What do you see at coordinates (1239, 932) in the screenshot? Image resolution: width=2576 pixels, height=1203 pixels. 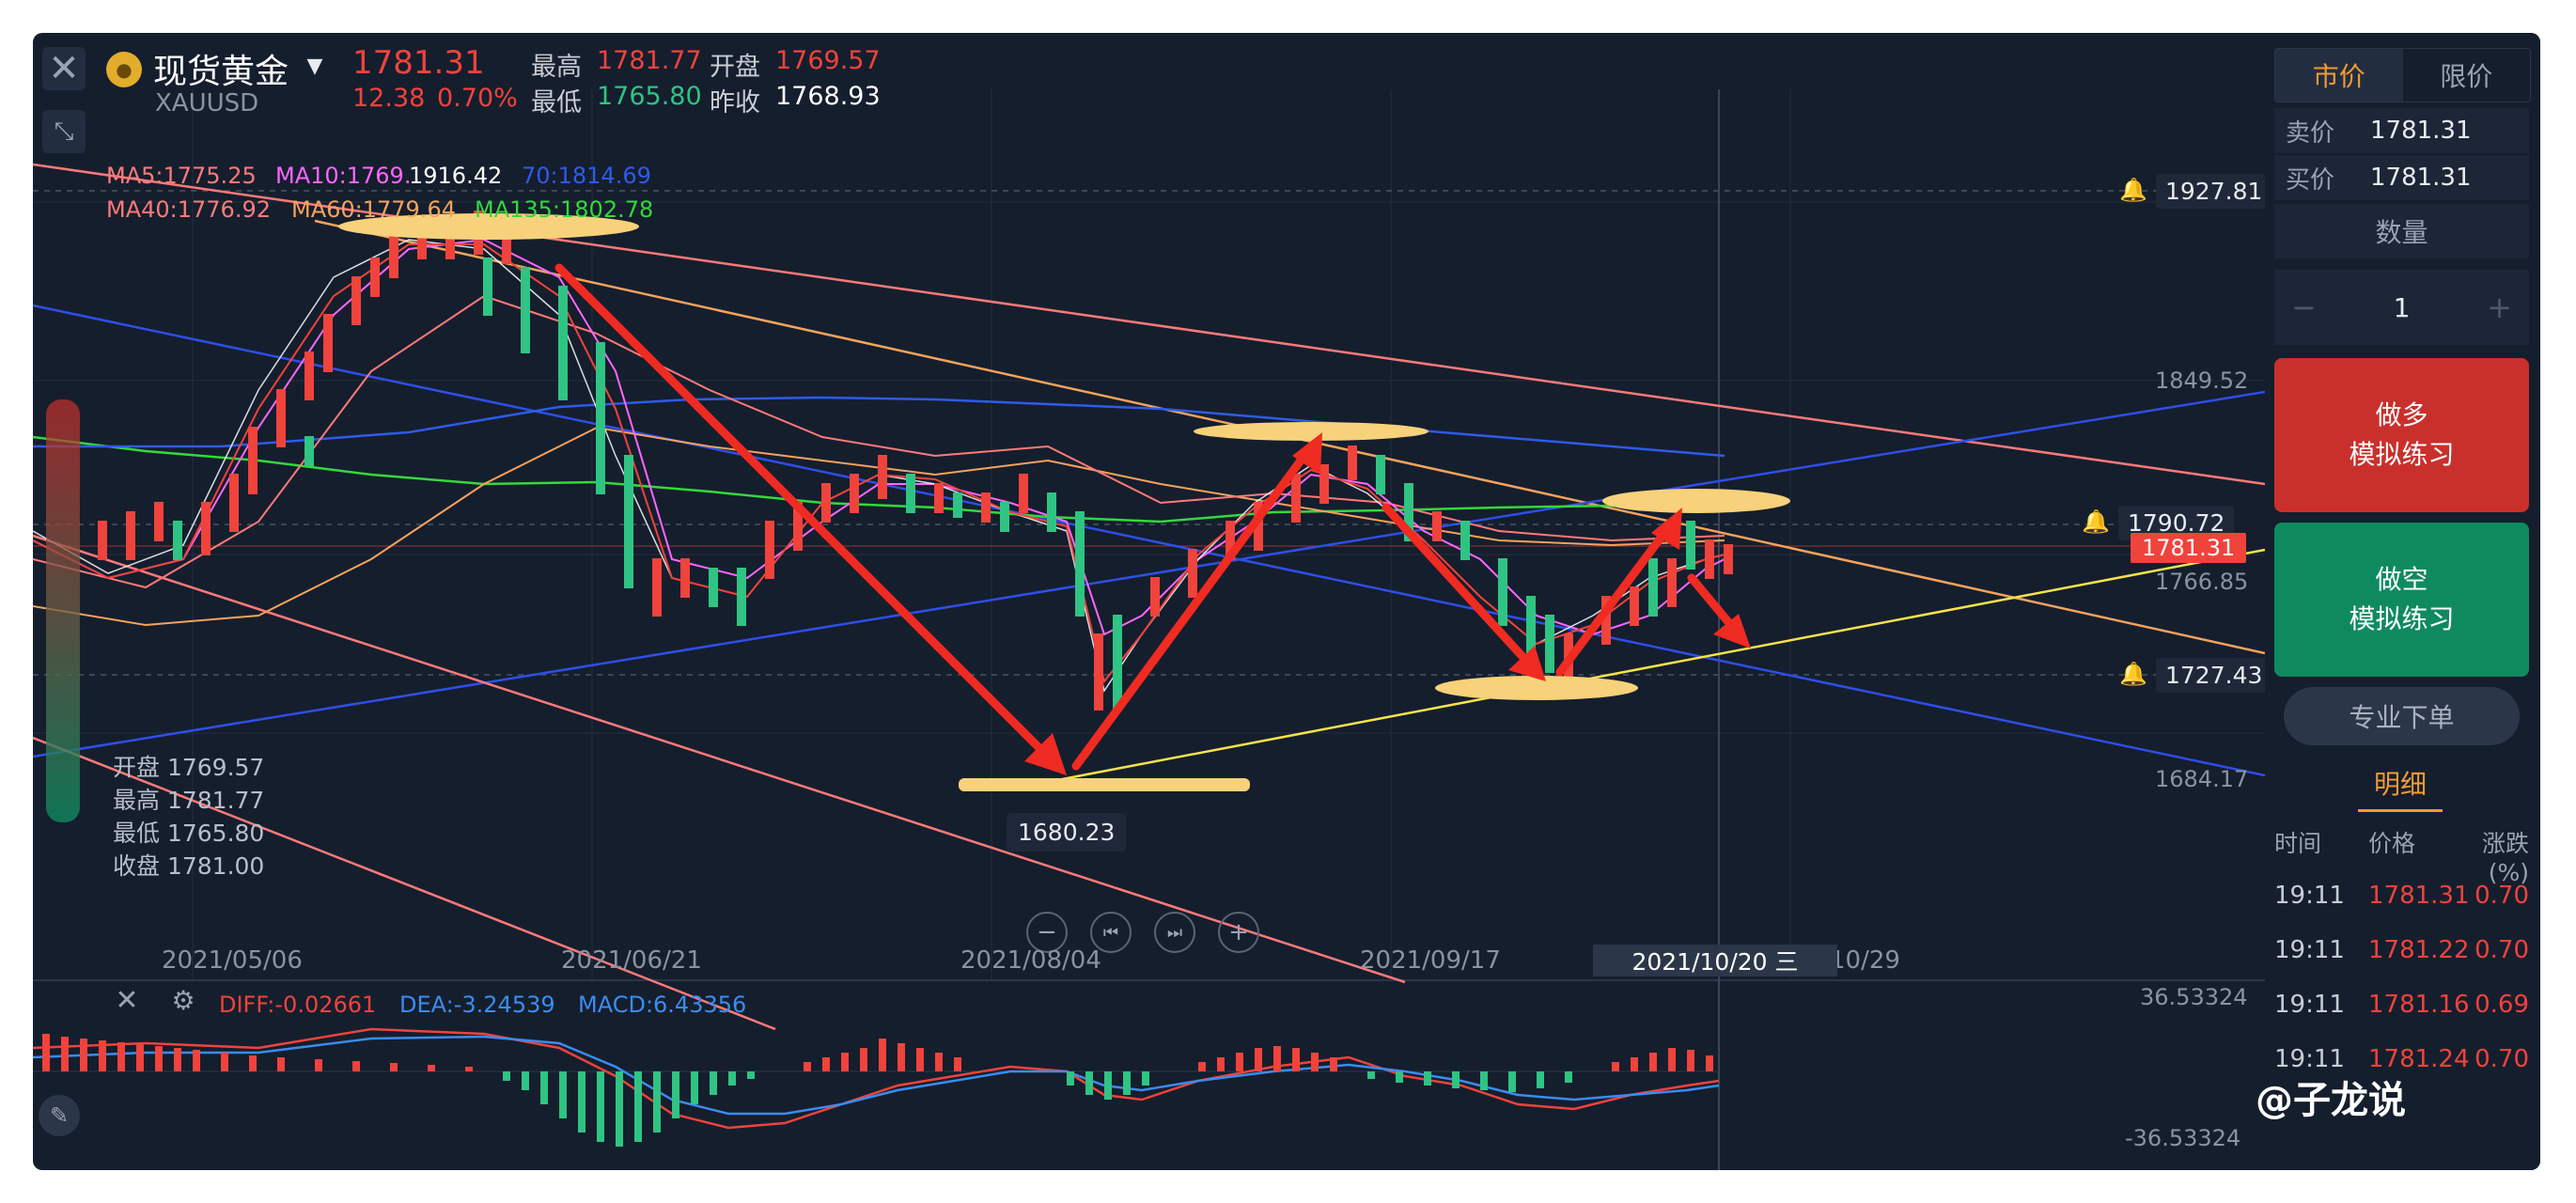 I see `zoom-in-icon: +` at bounding box center [1239, 932].